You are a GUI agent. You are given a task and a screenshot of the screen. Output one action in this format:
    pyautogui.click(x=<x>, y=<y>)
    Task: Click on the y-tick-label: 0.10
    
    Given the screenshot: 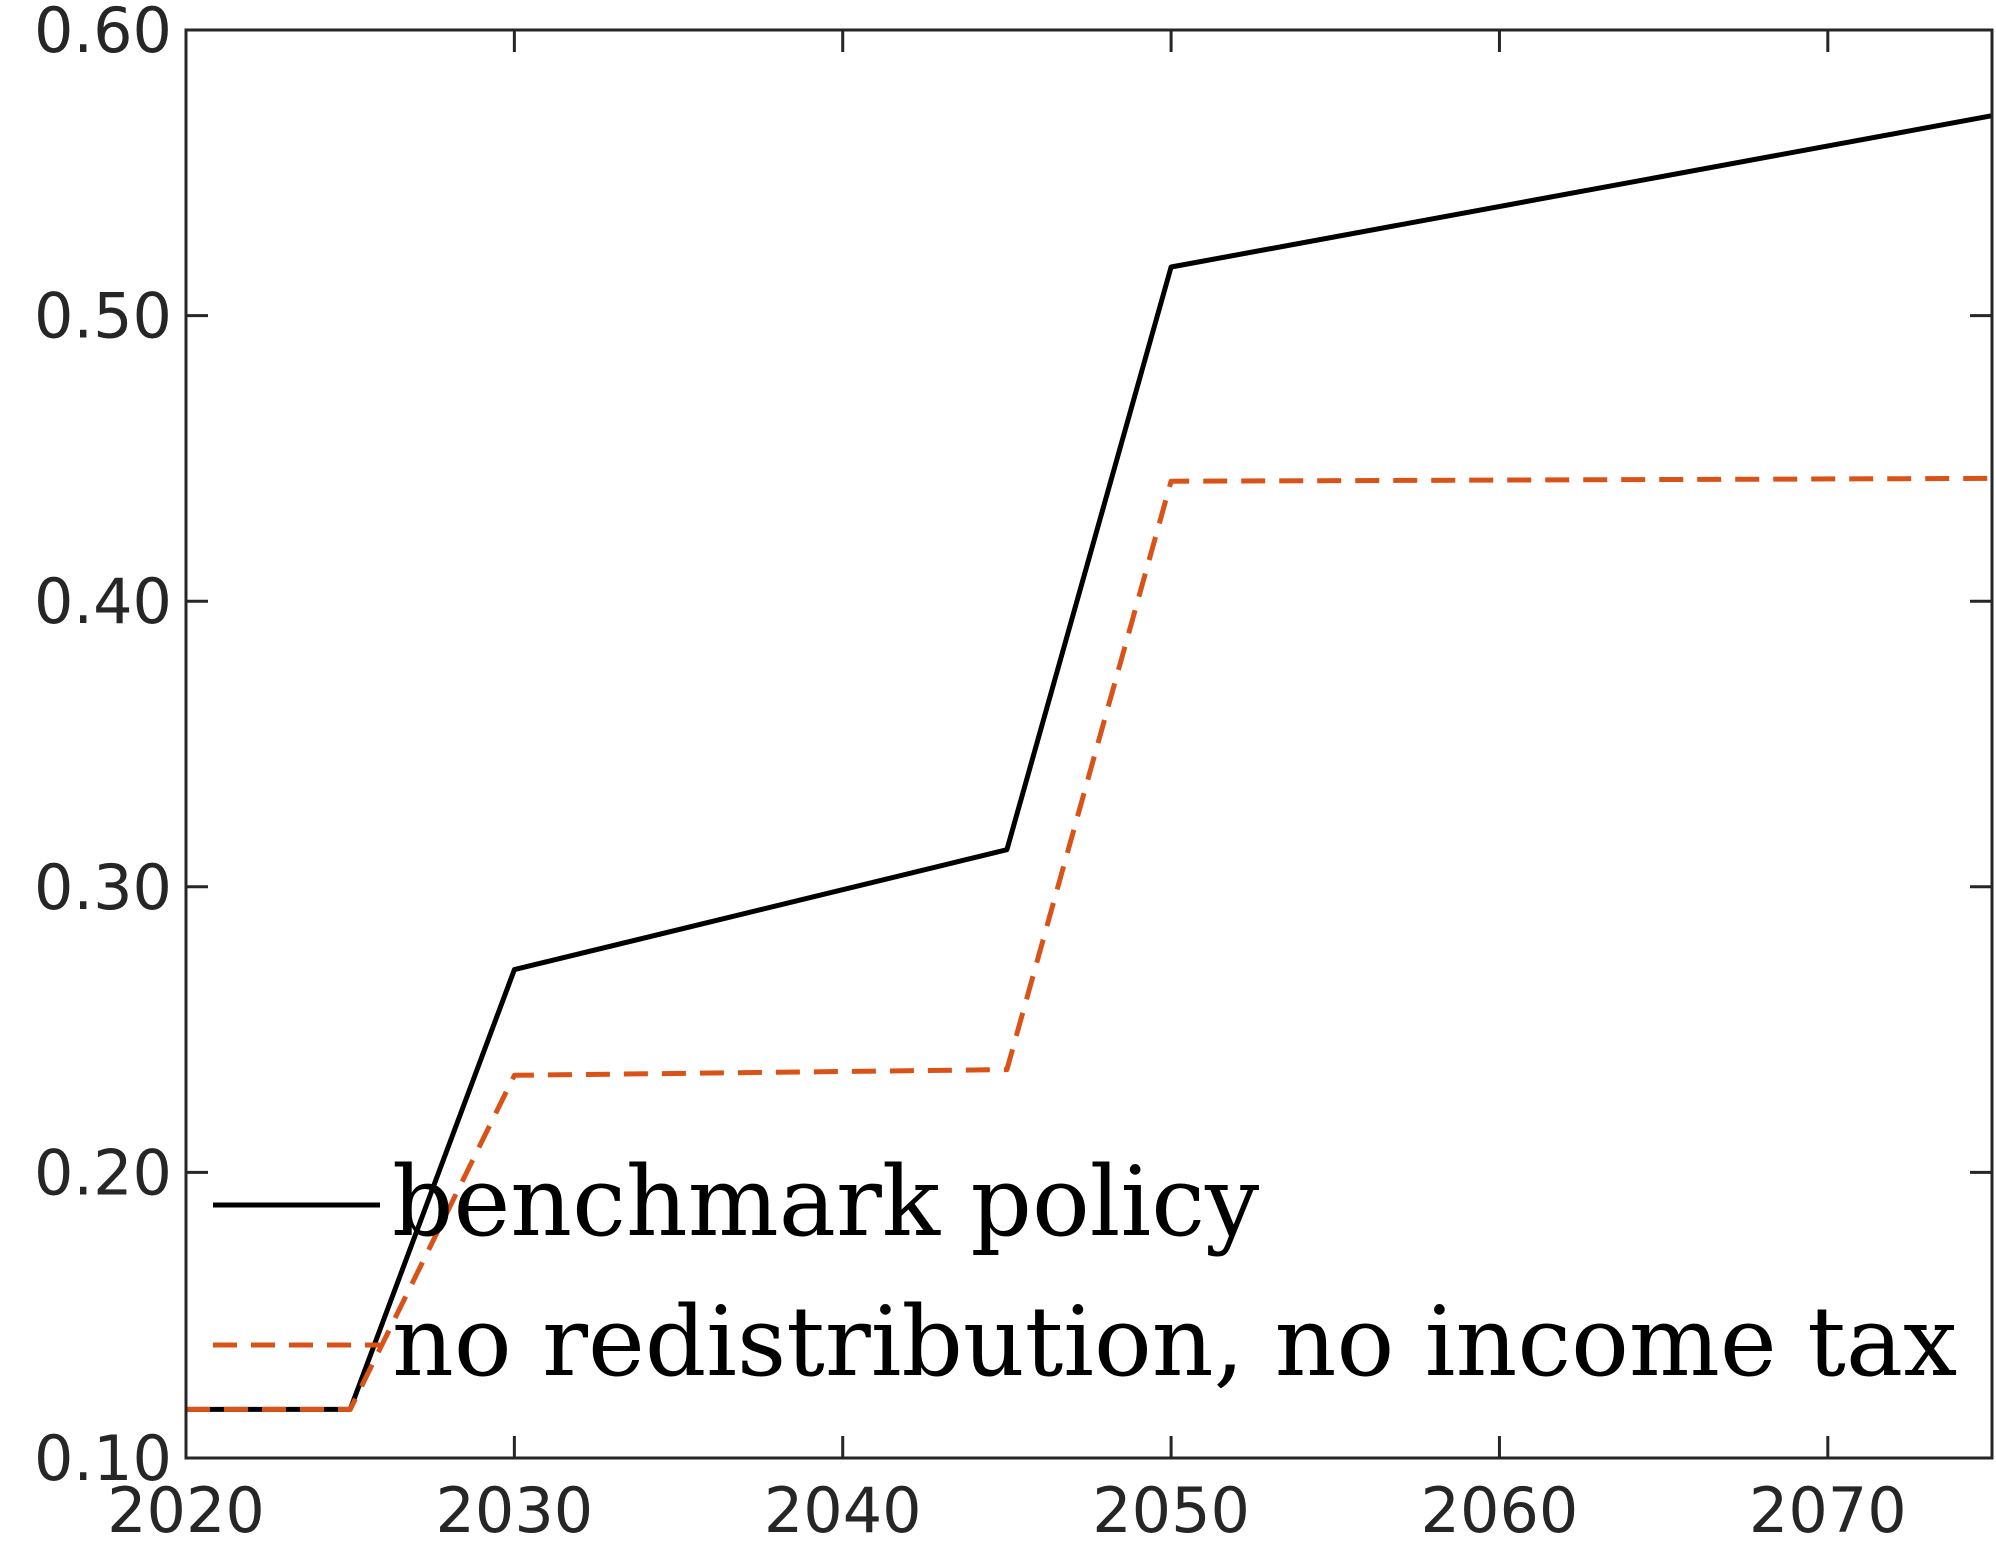 What is the action you would take?
    pyautogui.click(x=103, y=1458)
    